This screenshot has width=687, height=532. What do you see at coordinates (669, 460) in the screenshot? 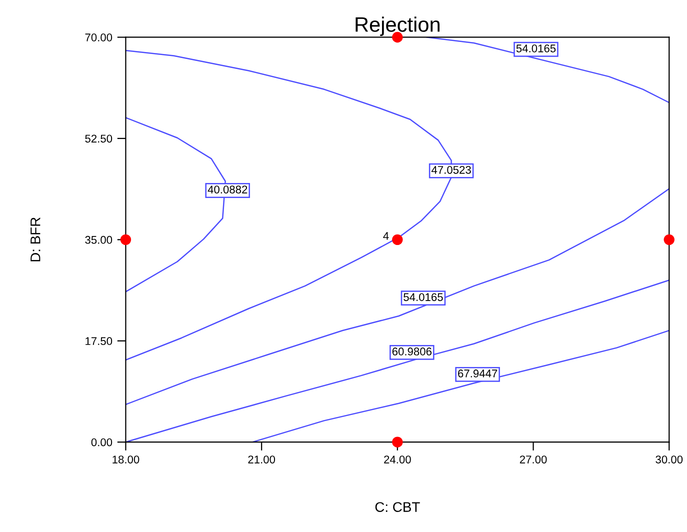
I see `x-tick-label: 30.00` at bounding box center [669, 460].